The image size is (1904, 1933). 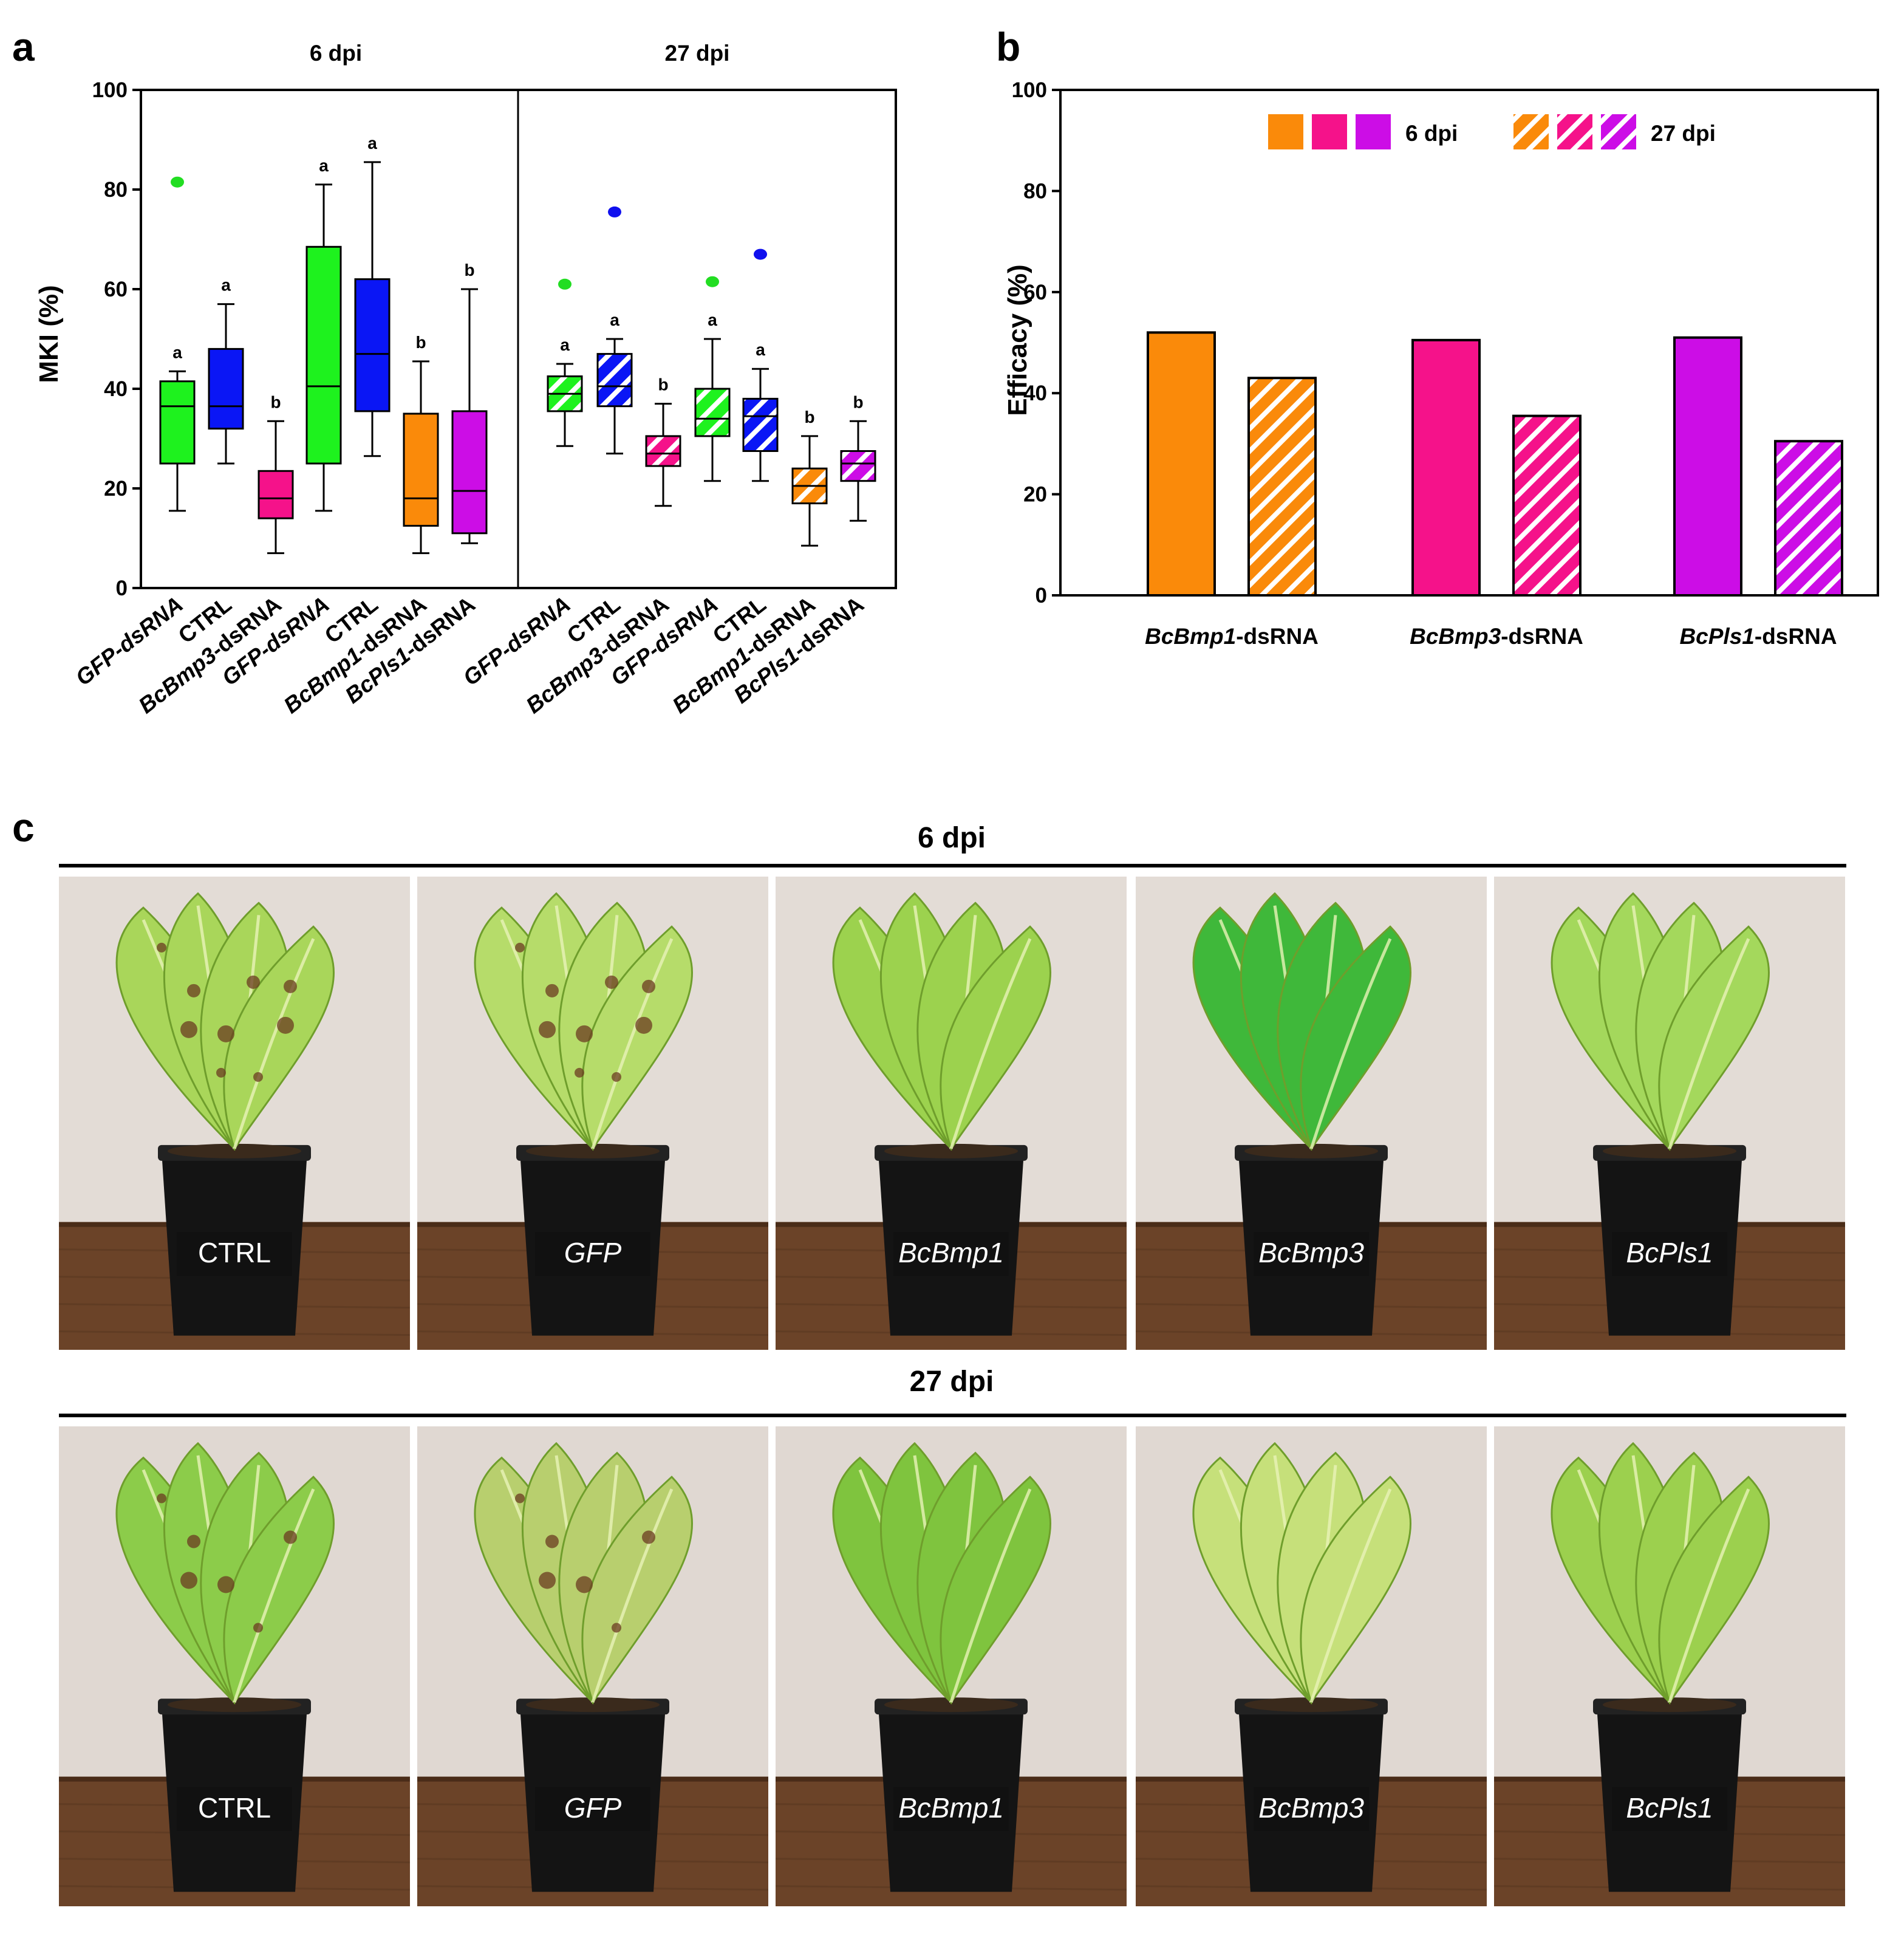 I want to click on y-axis-title-b: Efficacy (%), so click(x=1017, y=340).